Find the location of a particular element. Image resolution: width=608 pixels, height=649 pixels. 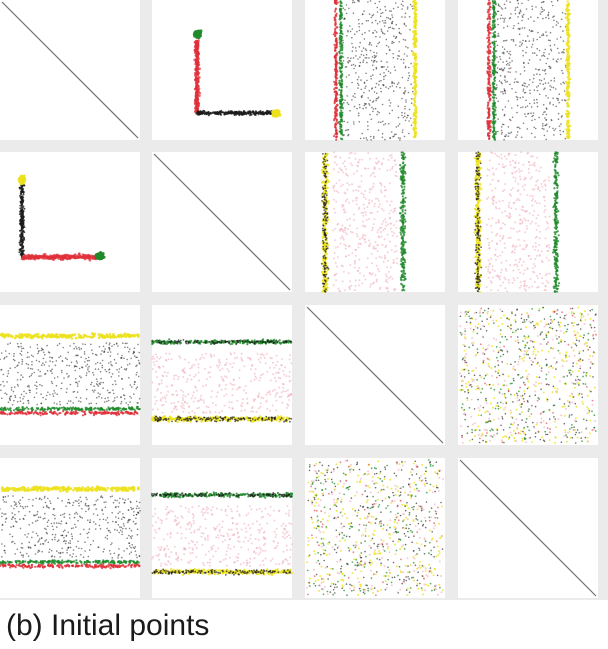

panel-r0-c3 is located at coordinates (528, 70).